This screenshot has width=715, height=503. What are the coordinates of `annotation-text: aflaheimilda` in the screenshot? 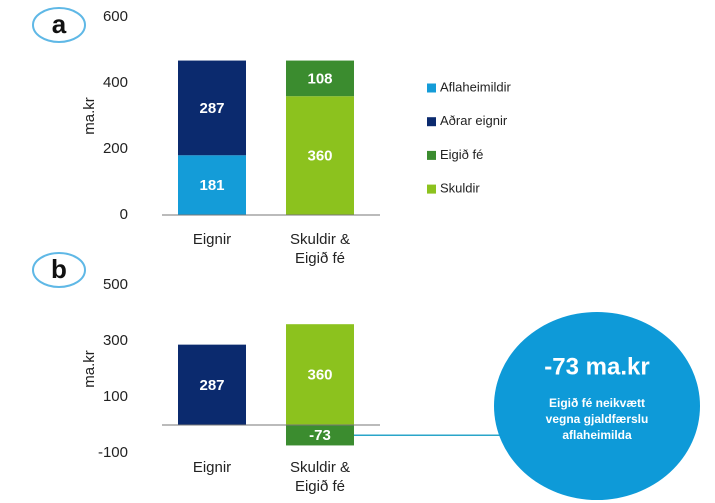 It's located at (597, 435).